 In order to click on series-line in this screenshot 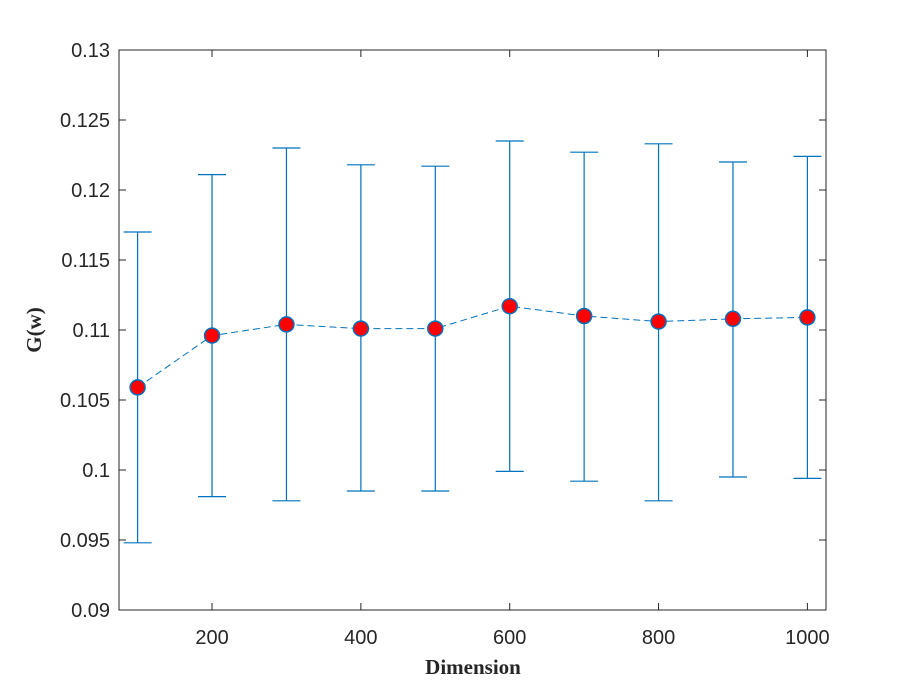, I will do `click(472, 346)`.